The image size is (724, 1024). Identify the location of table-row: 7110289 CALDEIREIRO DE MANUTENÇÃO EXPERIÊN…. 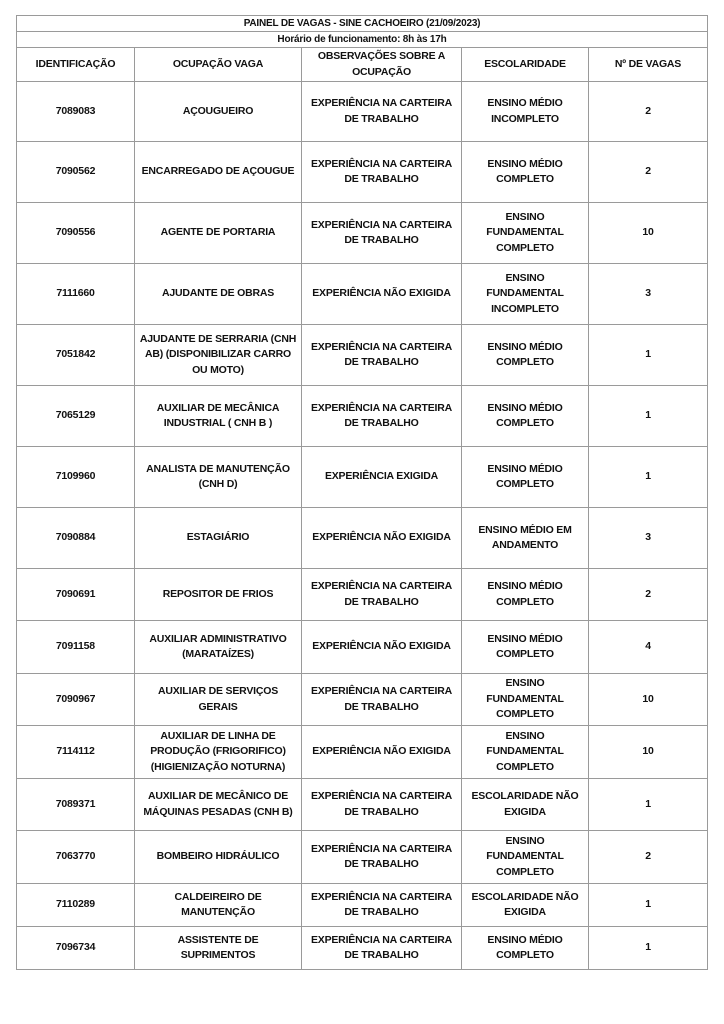
(362, 905).